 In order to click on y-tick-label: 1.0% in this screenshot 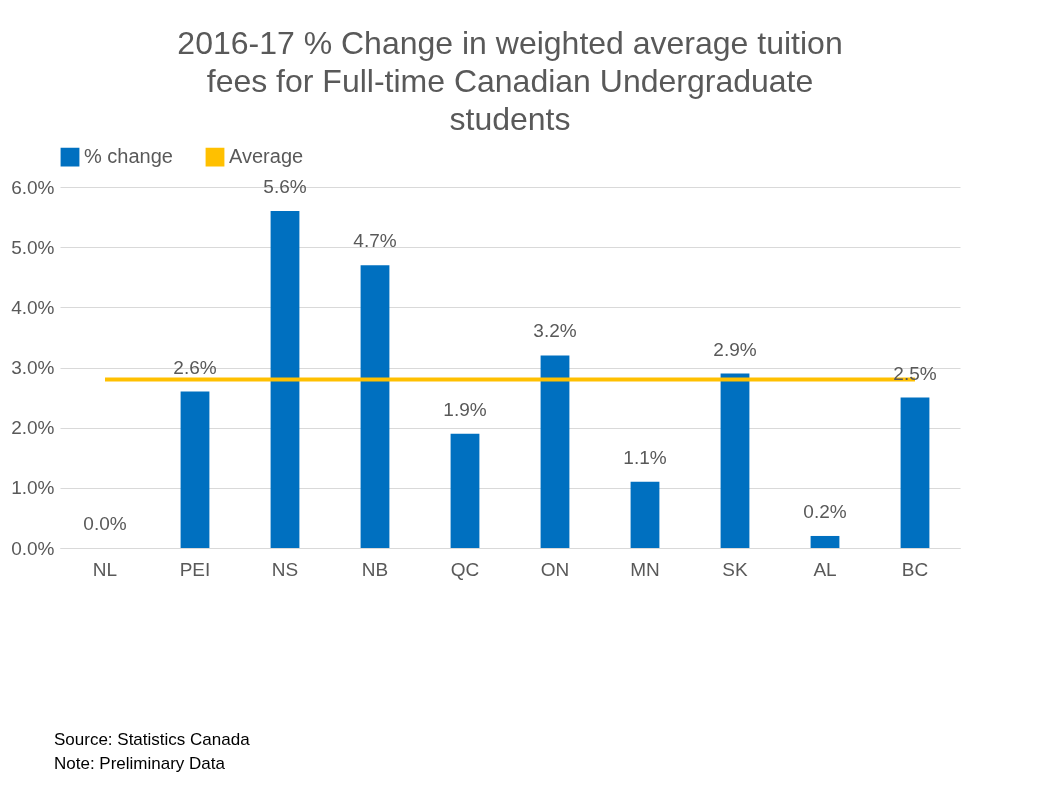, I will do `click(33, 488)`.